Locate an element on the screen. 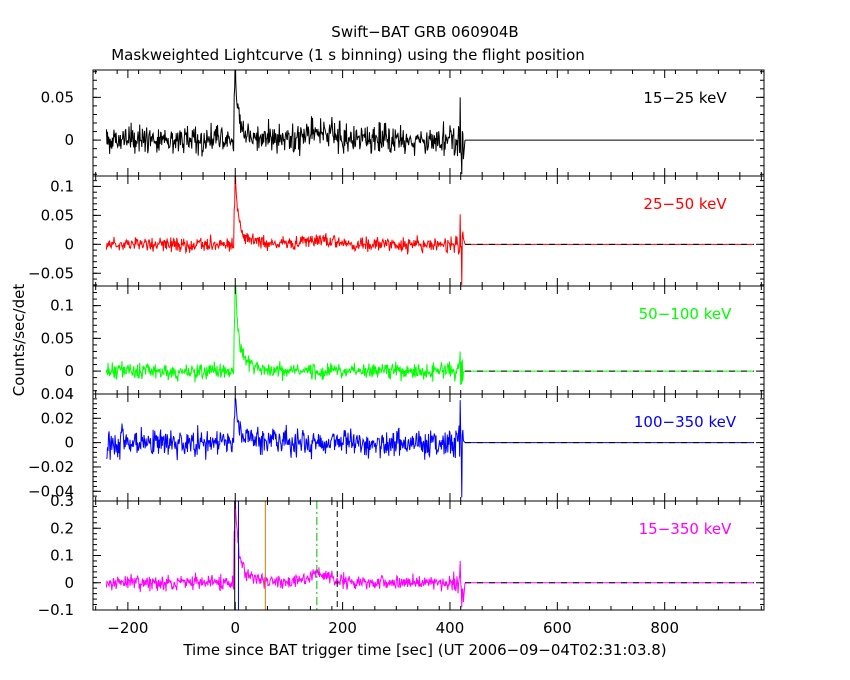 The image size is (850, 680). x-tick-label: 400 is located at coordinates (450, 628).